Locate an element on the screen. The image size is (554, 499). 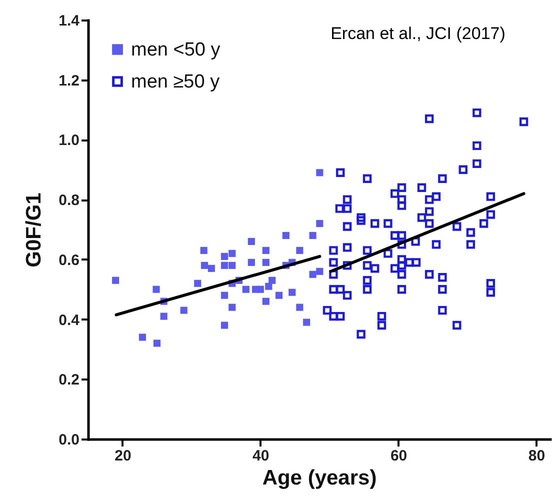
y-tick-label: 0.0 is located at coordinates (69, 440).